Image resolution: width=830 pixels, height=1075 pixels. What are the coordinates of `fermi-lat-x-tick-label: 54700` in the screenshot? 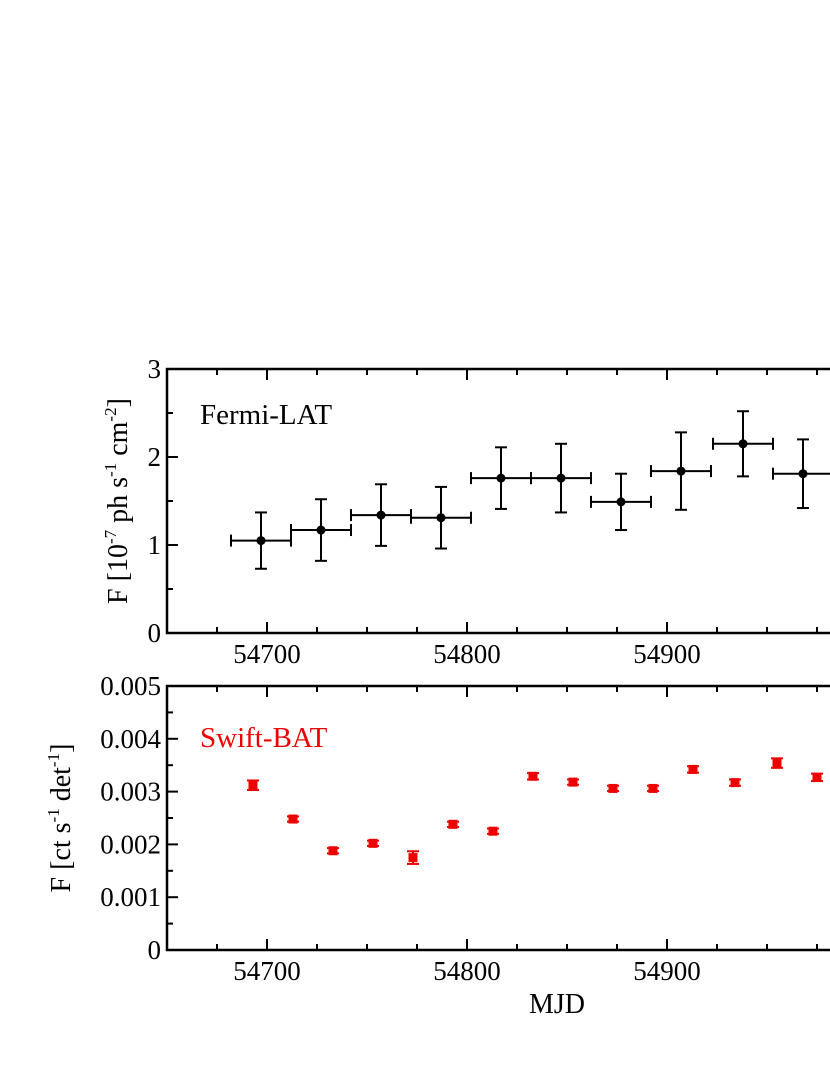 It's located at (267, 654).